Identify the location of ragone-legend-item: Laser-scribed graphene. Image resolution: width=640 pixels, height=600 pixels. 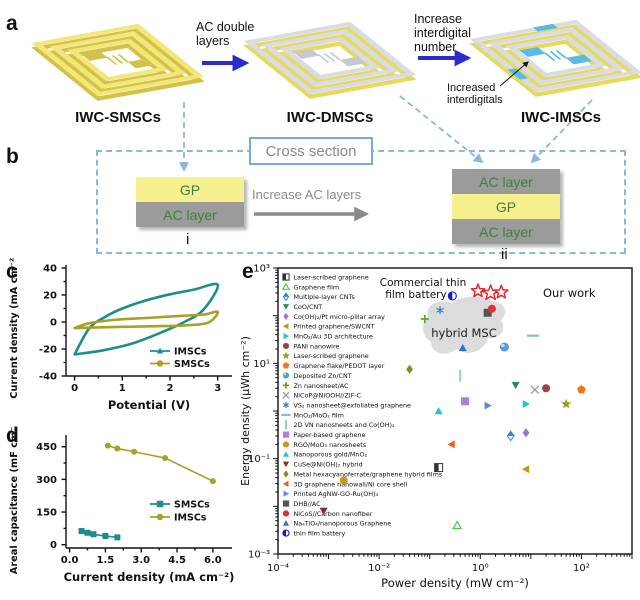
(325, 355).